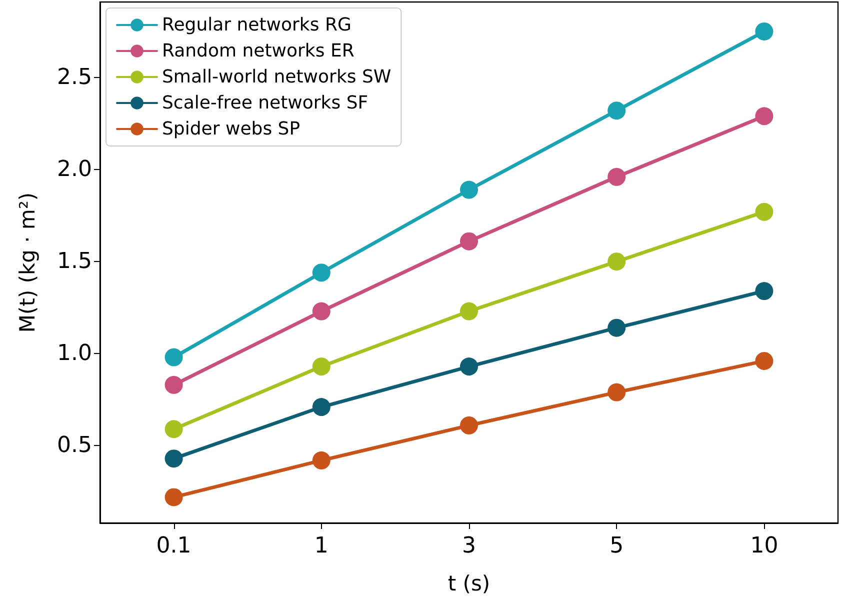 This screenshot has height=603, width=853. I want to click on x-tick-label: 1, so click(321, 546).